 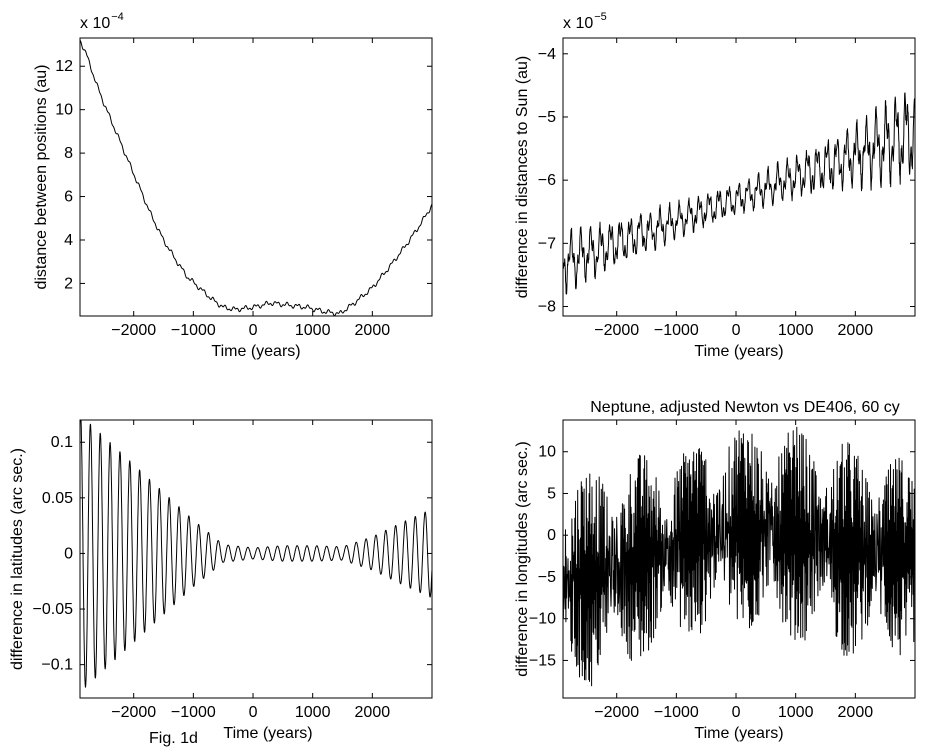 I want to click on y-tick-label: 8, so click(x=68, y=153).